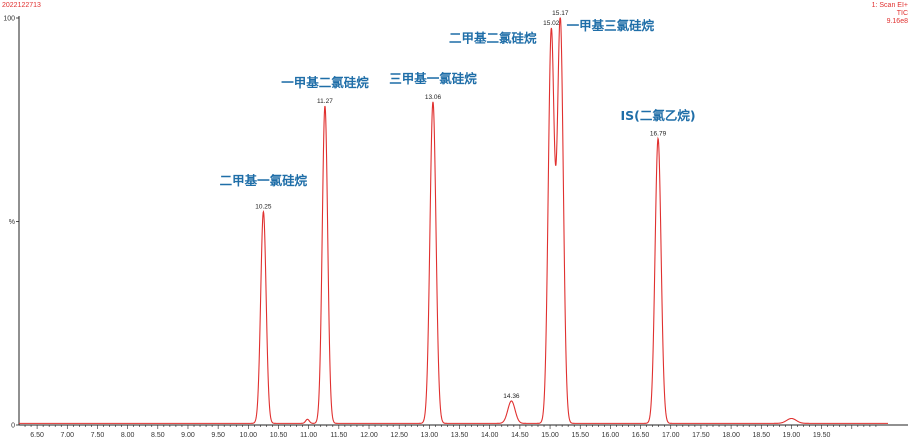  Describe the element at coordinates (658, 115) in the screenshot. I see `compound-annotation: IS(二氯乙烷)` at that location.